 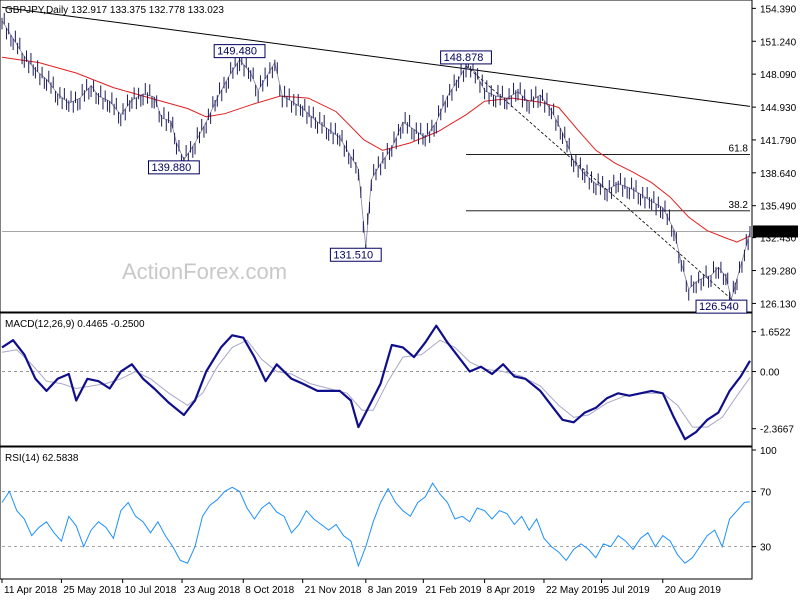 I want to click on annotation-label: 131.510, so click(x=353, y=255).